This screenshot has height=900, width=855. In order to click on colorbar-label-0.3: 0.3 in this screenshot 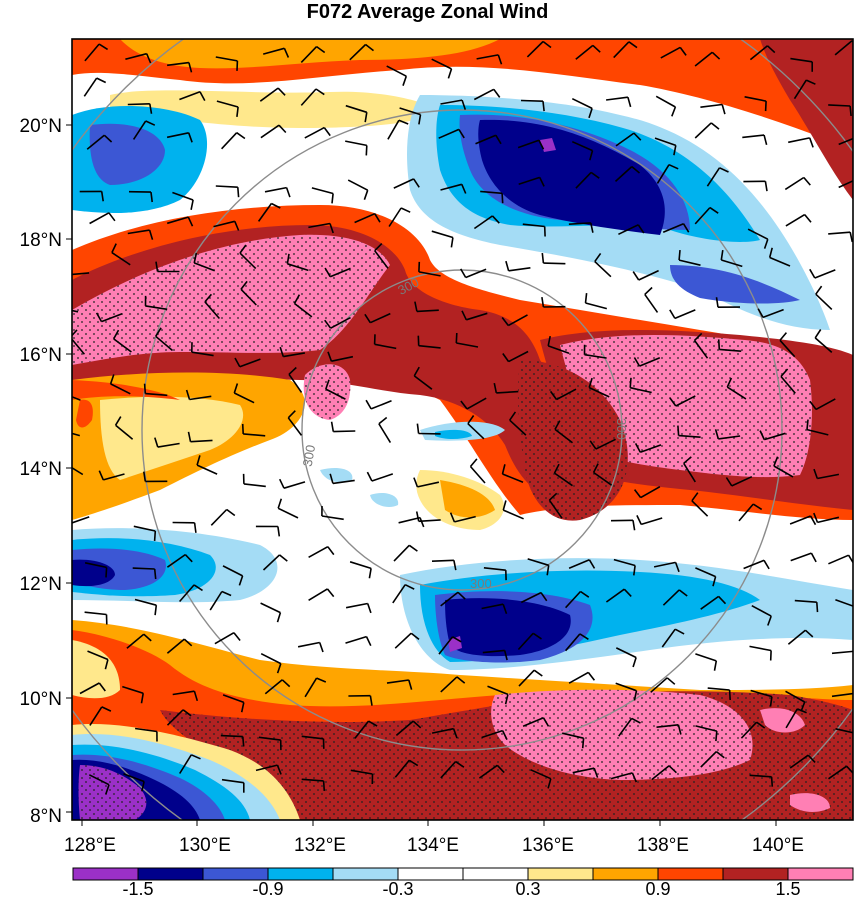, I will do `click(527, 889)`.